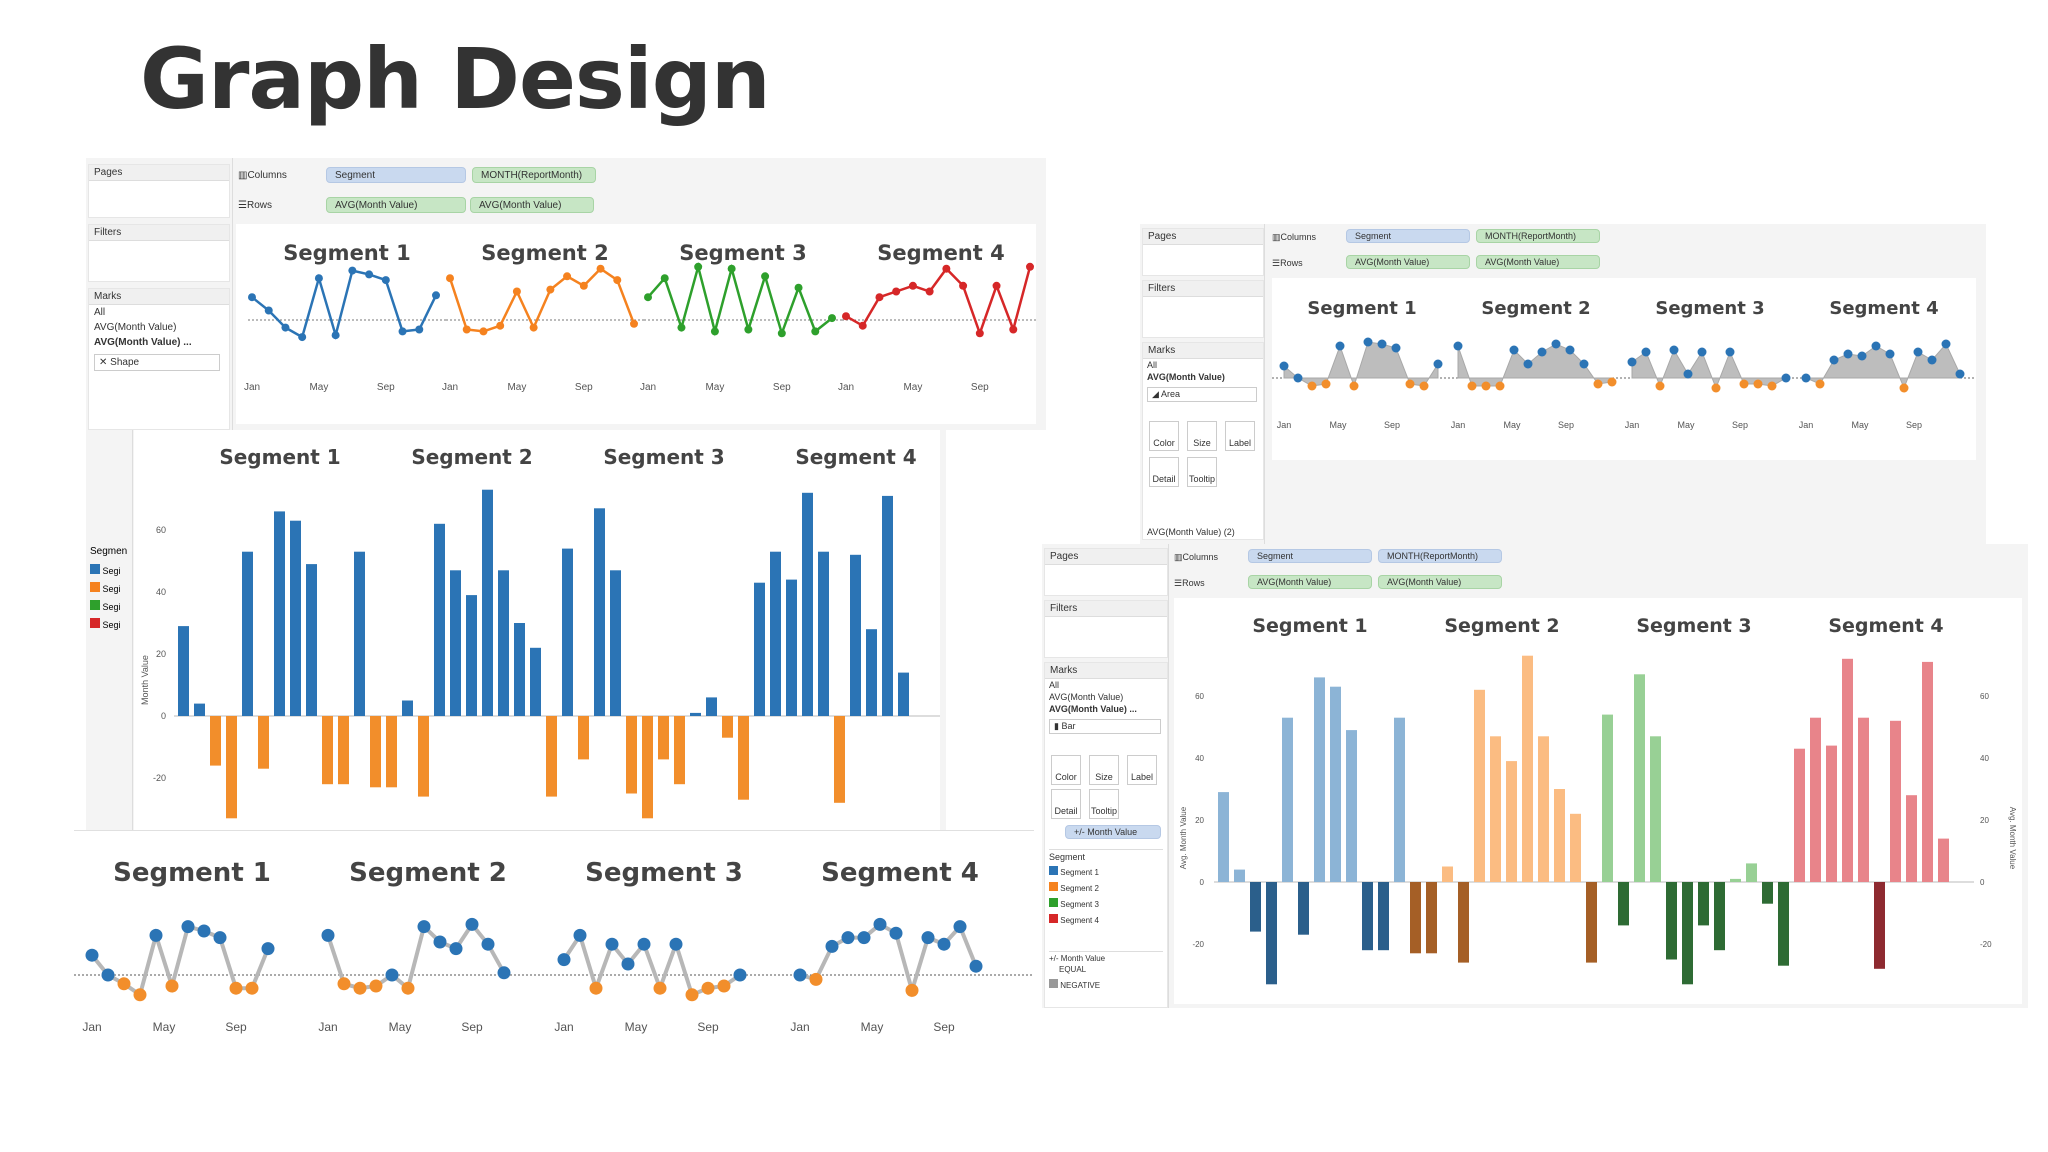  I want to click on avg-pill-2: AVG(Month Value), so click(532, 205).